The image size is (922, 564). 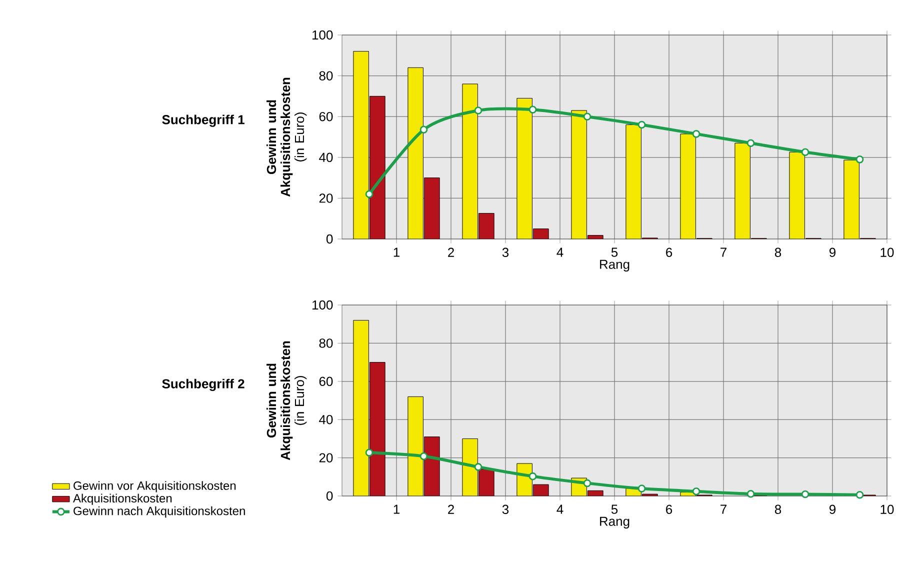 What do you see at coordinates (159, 512) in the screenshot?
I see `legend-label: Gewinn nach Akquisitionskosten` at bounding box center [159, 512].